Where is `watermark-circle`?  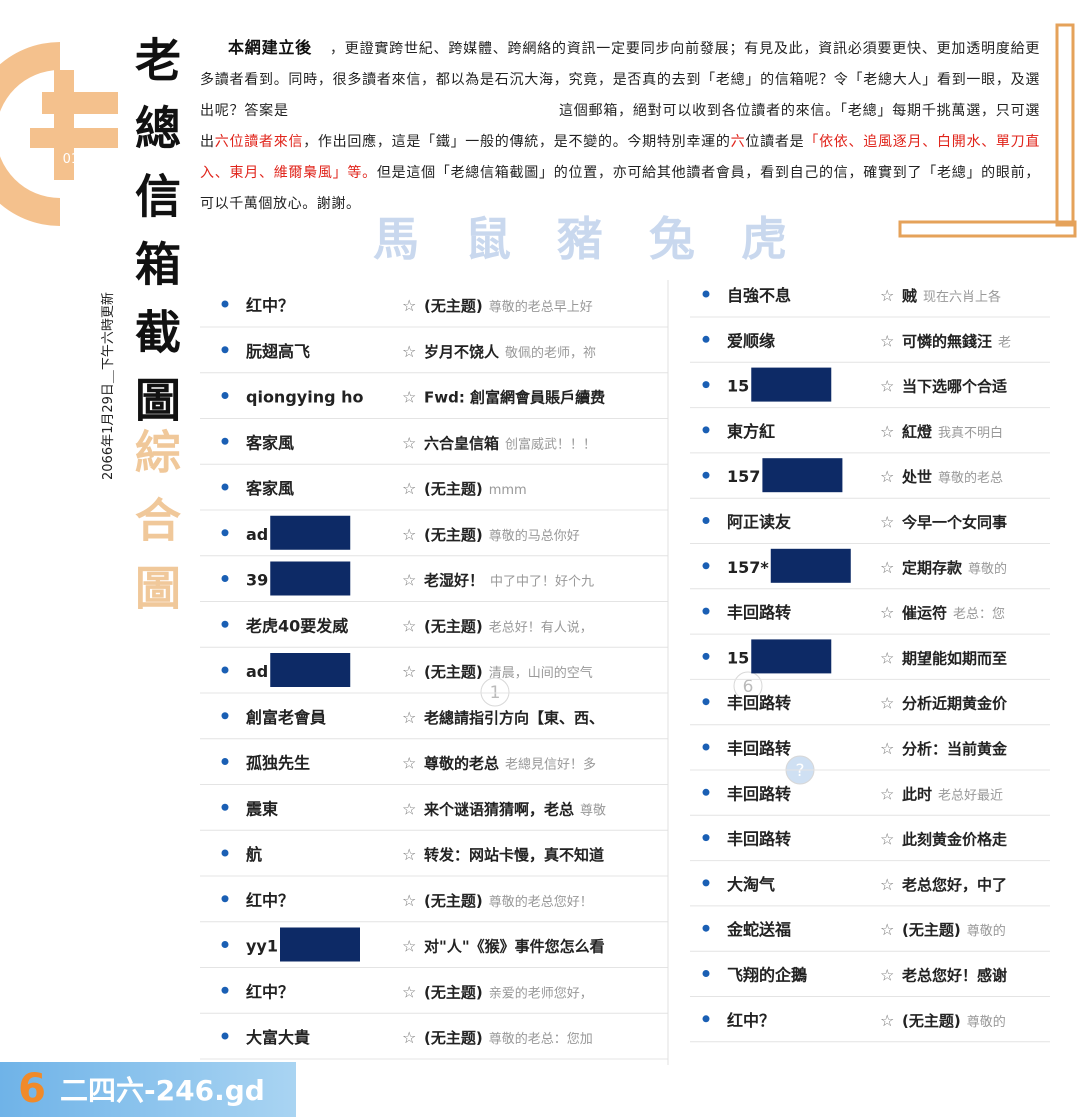 watermark-circle is located at coordinates (495, 692).